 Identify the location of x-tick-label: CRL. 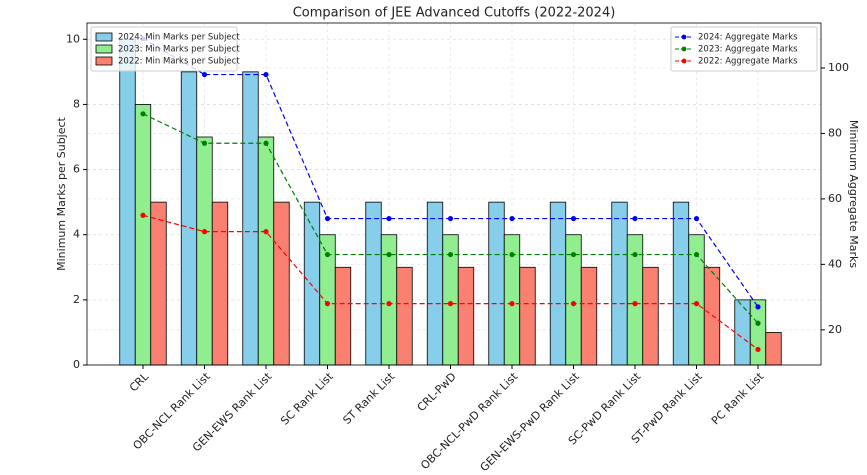
(139, 381).